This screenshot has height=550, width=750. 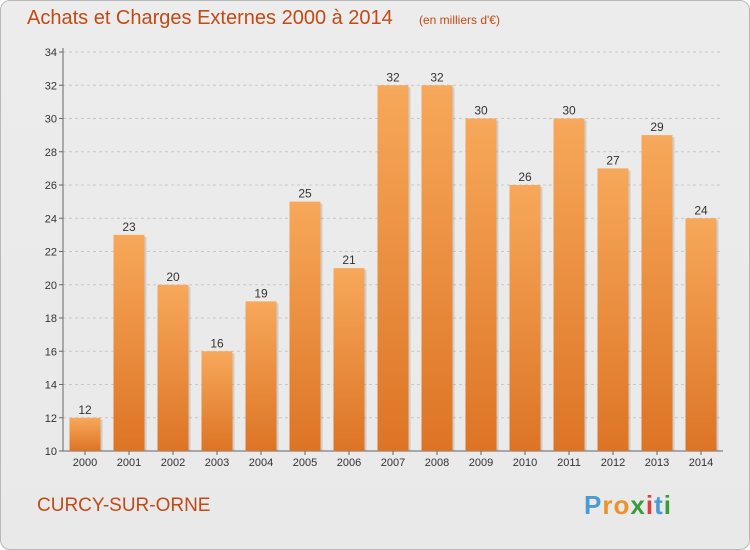 What do you see at coordinates (217, 463) in the screenshot?
I see `x-tick-label: 2003` at bounding box center [217, 463].